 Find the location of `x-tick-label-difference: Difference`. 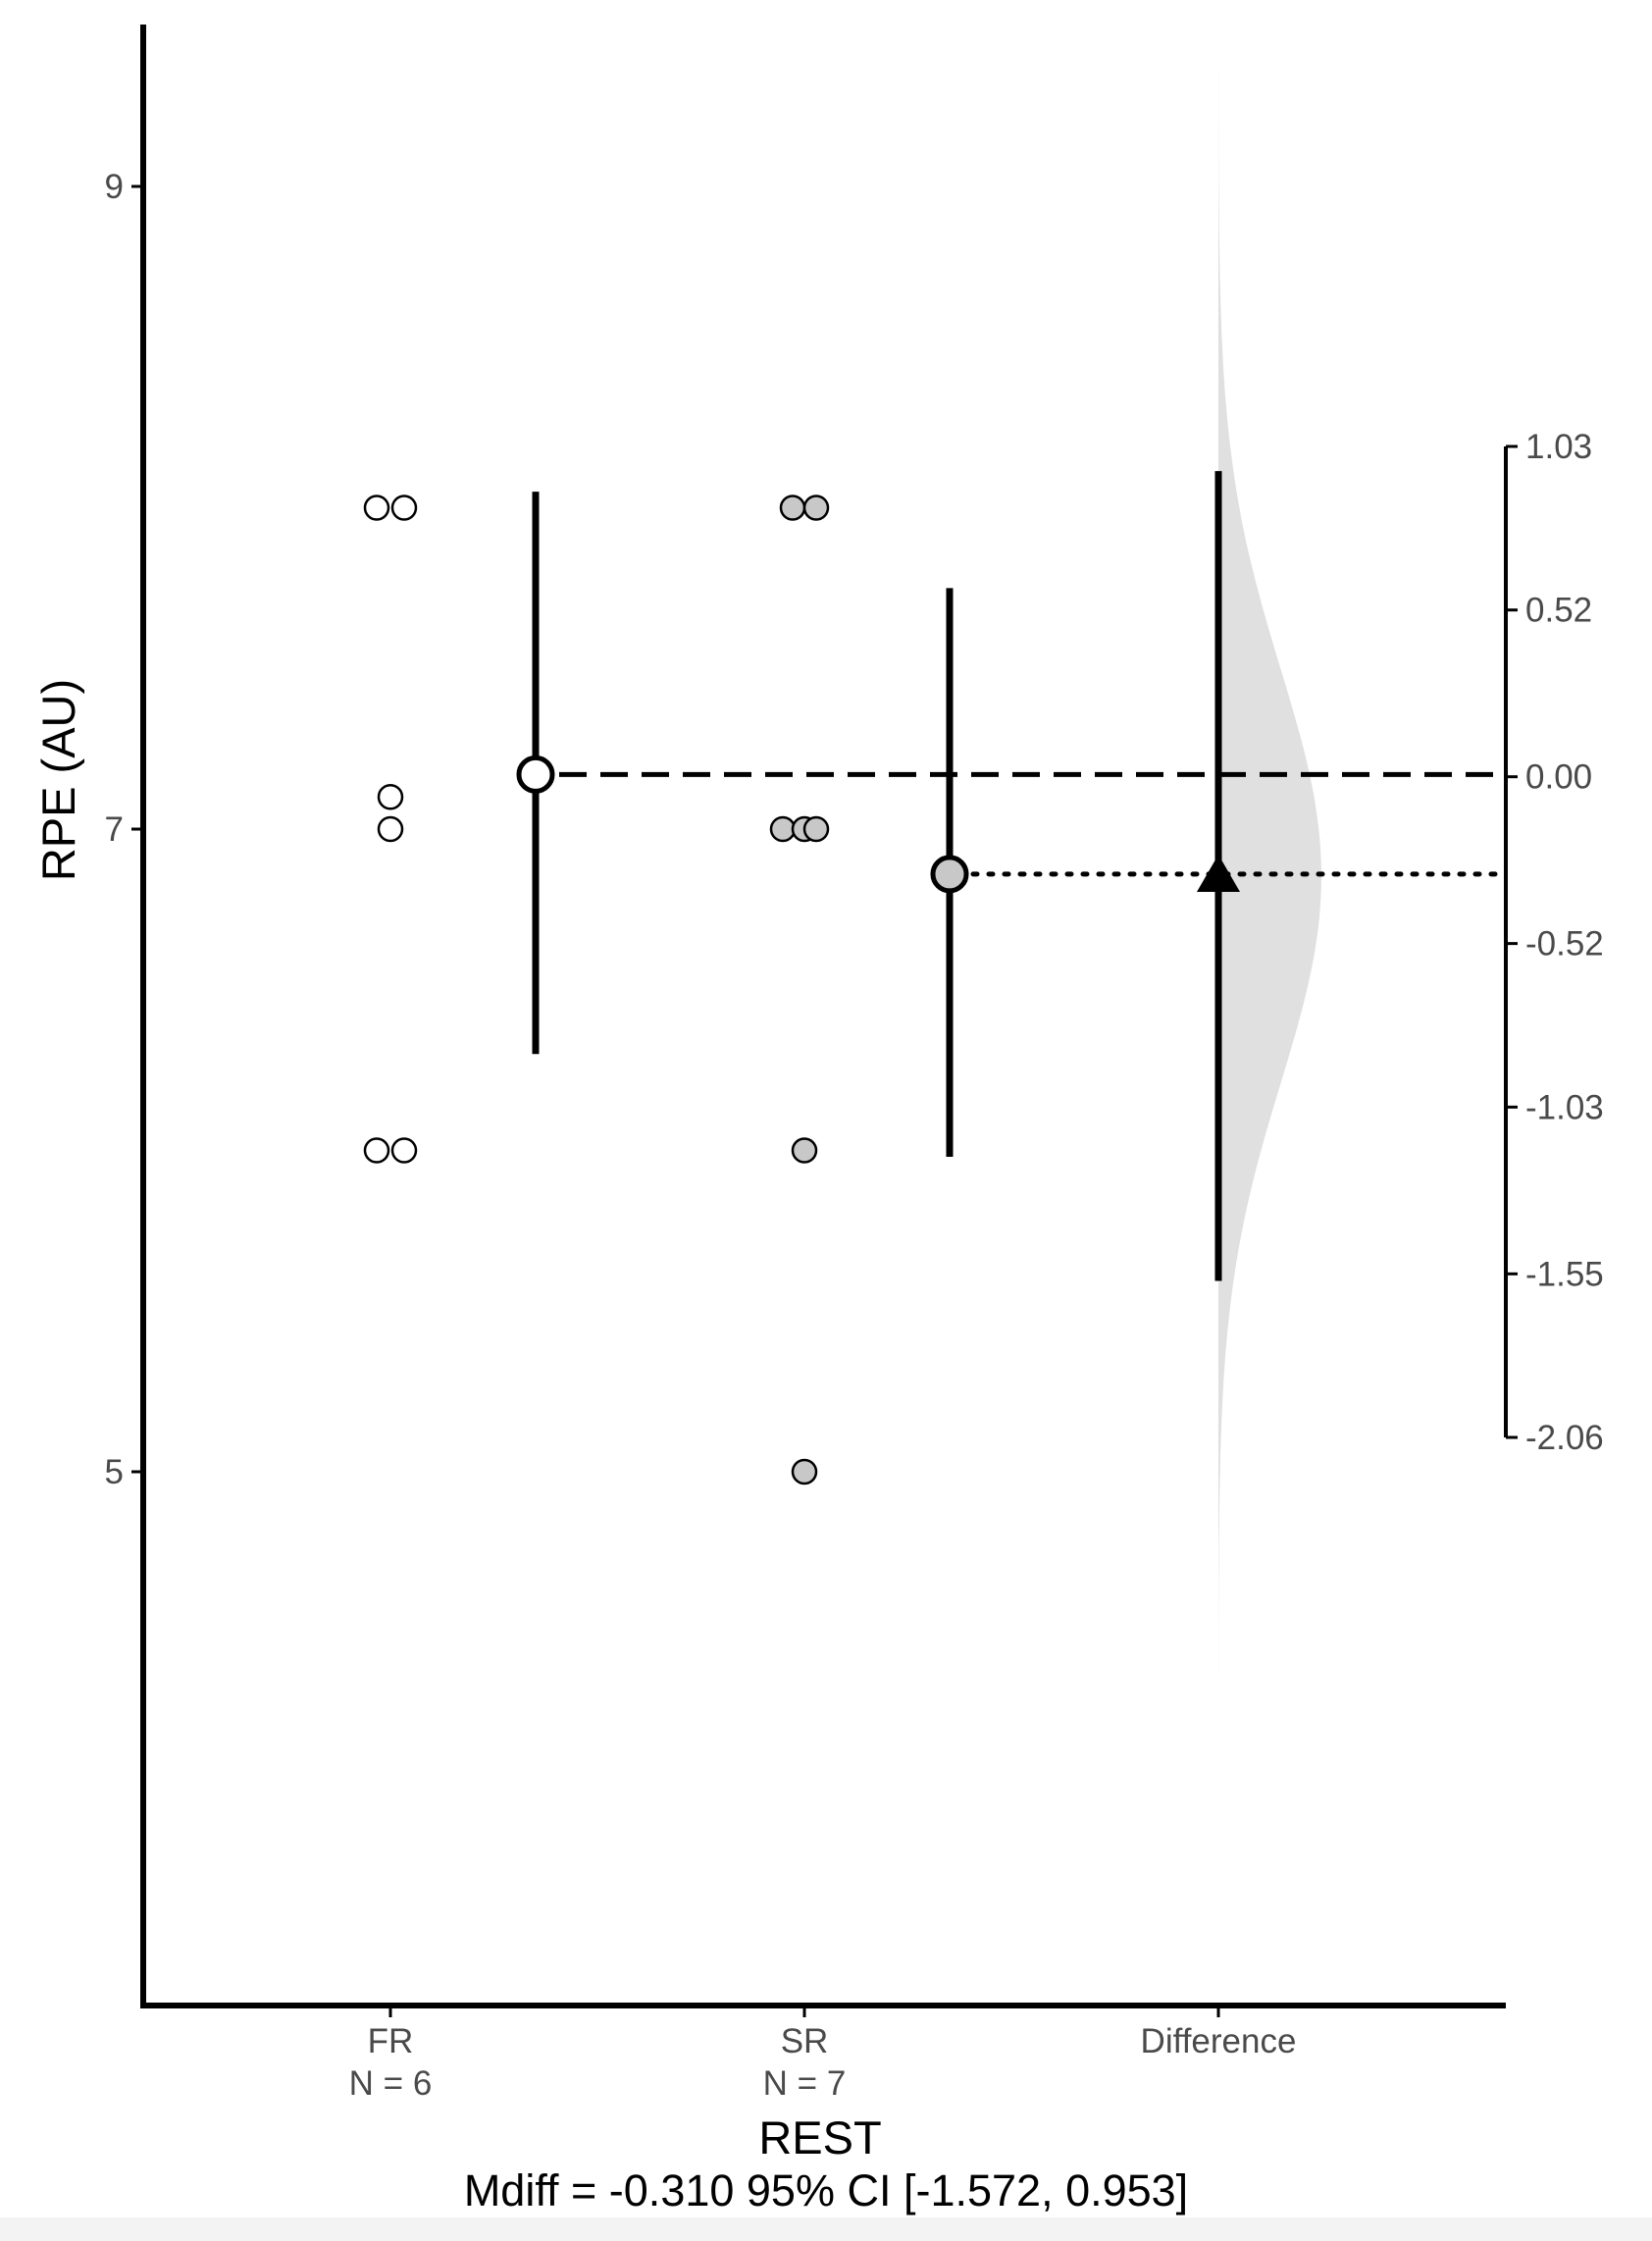

x-tick-label-difference: Difference is located at coordinates (1219, 2041).